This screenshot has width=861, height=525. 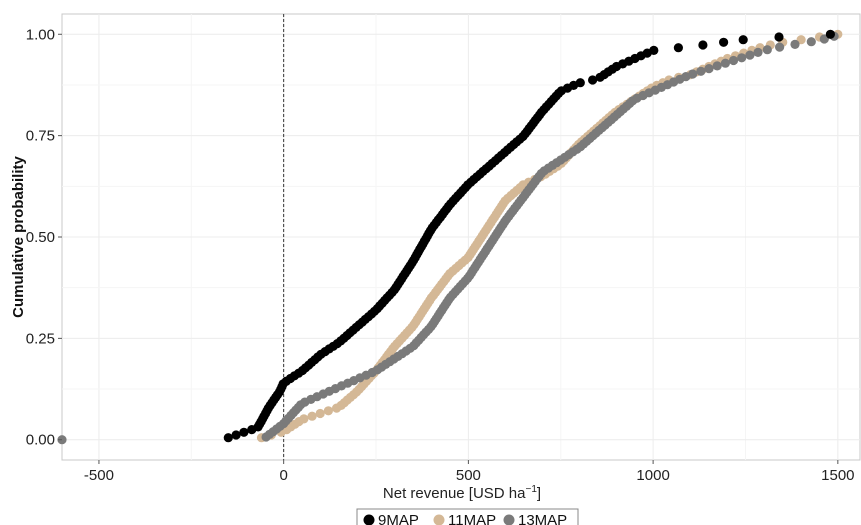 What do you see at coordinates (532, 489) in the screenshot?
I see `x-axis-title-superscript: −1` at bounding box center [532, 489].